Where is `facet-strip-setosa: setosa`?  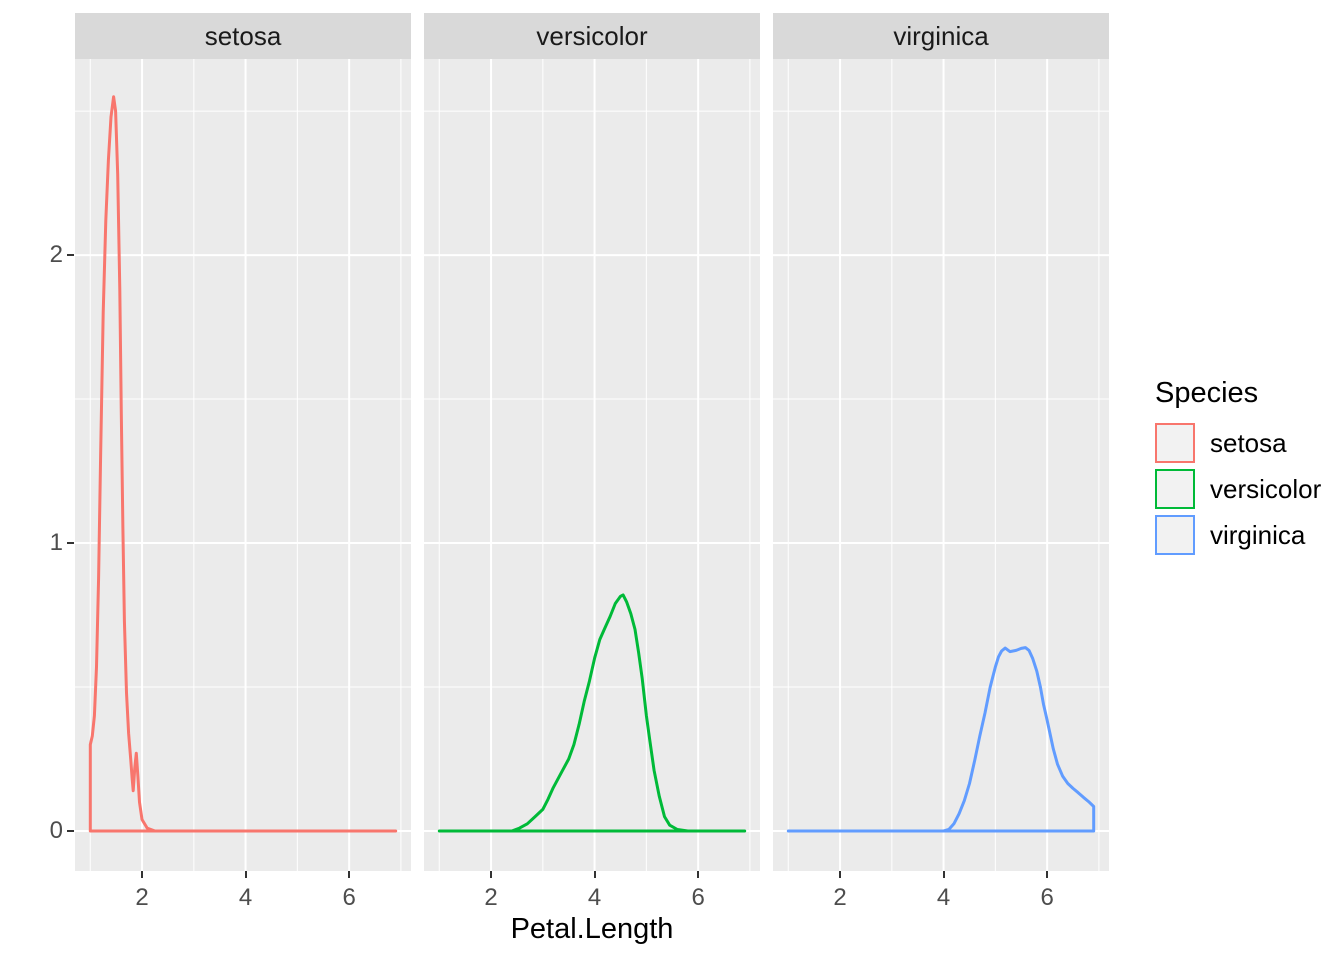
facet-strip-setosa: setosa is located at coordinates (243, 36).